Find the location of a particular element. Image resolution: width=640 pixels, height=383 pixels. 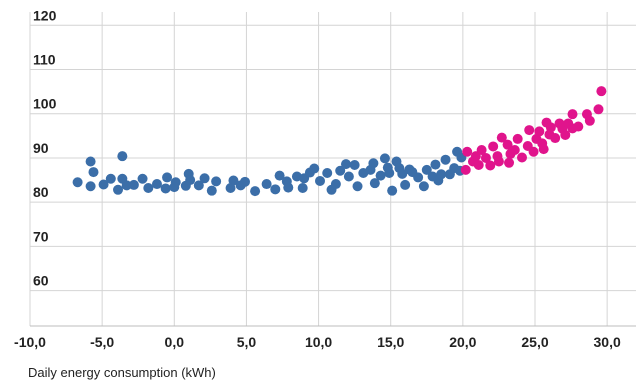

x-tick-label: 0,0 is located at coordinates (175, 342).